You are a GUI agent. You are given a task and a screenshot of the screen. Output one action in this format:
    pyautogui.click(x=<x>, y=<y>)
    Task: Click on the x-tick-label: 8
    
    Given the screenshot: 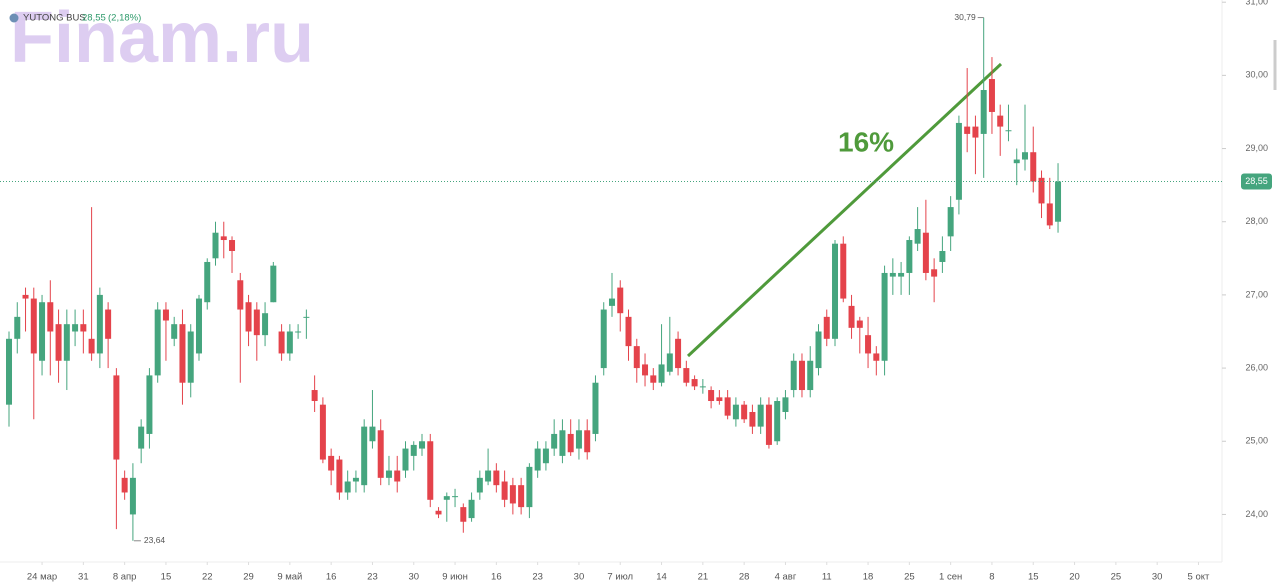 What is the action you would take?
    pyautogui.click(x=991, y=577)
    